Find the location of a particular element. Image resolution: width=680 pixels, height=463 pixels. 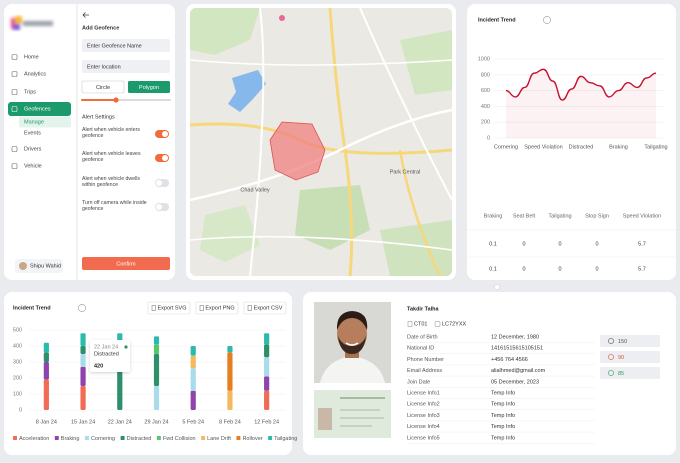

geofence-name-input is located at coordinates (126, 45).